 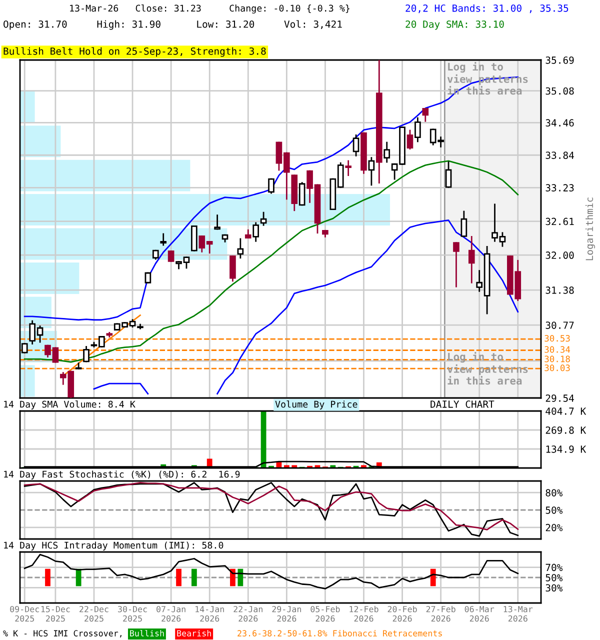 What do you see at coordinates (55, 614) in the screenshot?
I see `x-tick-label: 15-Dec 2025` at bounding box center [55, 614].